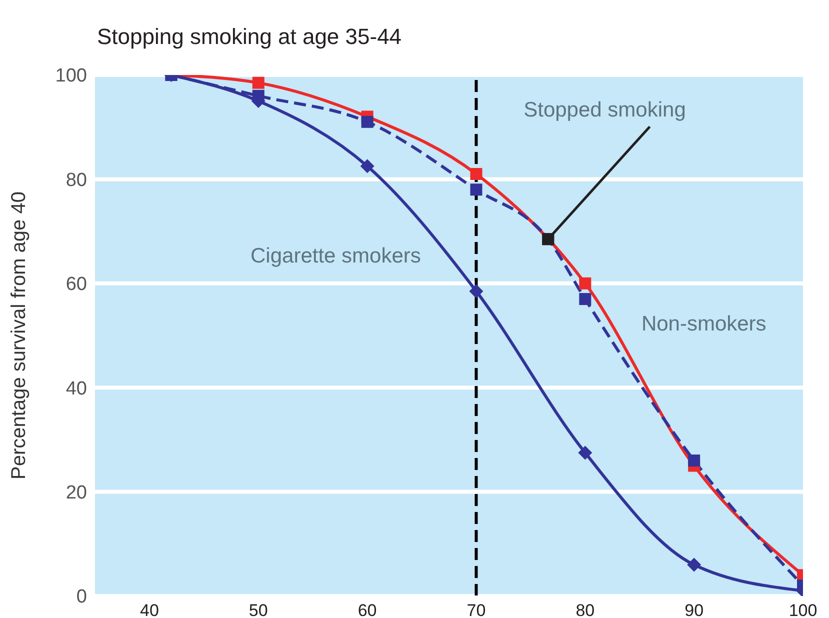 The image size is (829, 618). What do you see at coordinates (76, 493) in the screenshot?
I see `y-tick-label: 20` at bounding box center [76, 493].